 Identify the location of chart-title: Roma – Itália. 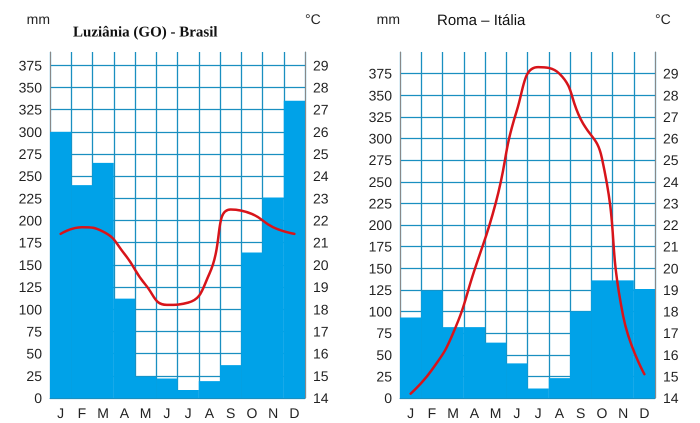
(481, 20).